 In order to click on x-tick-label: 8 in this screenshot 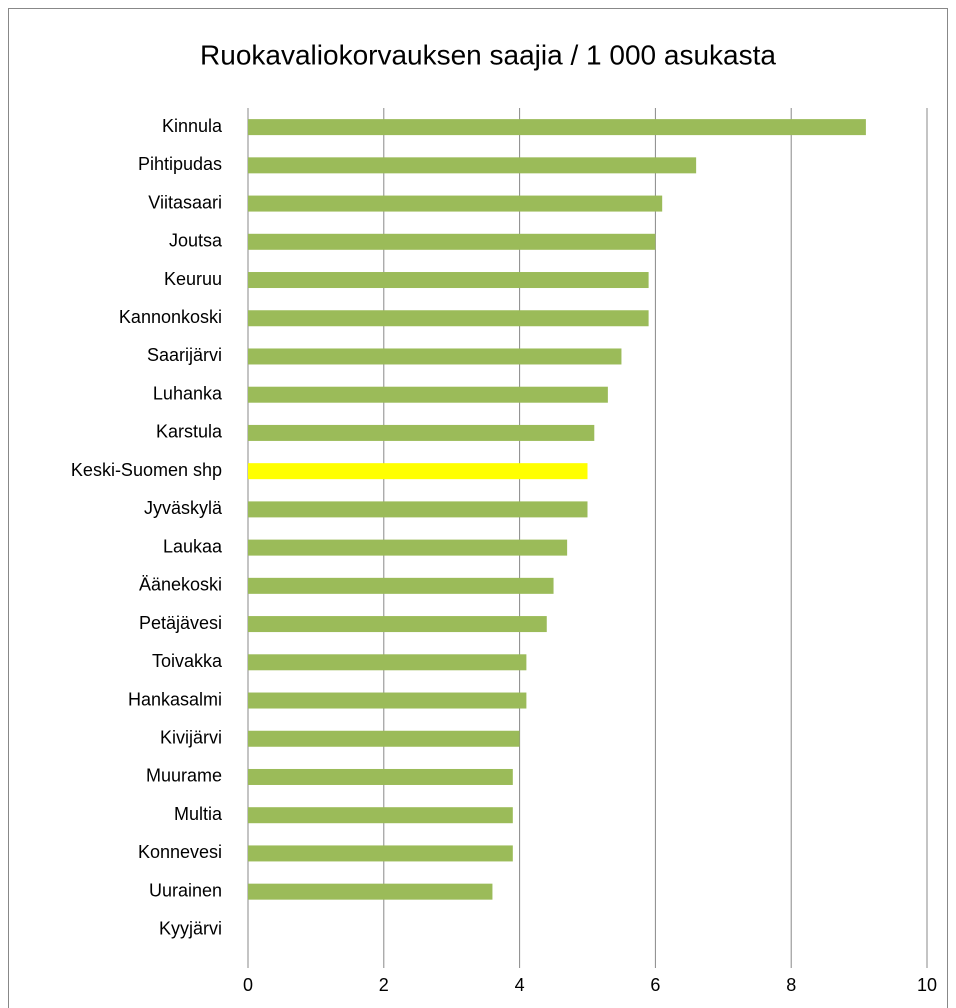, I will do `click(791, 985)`.